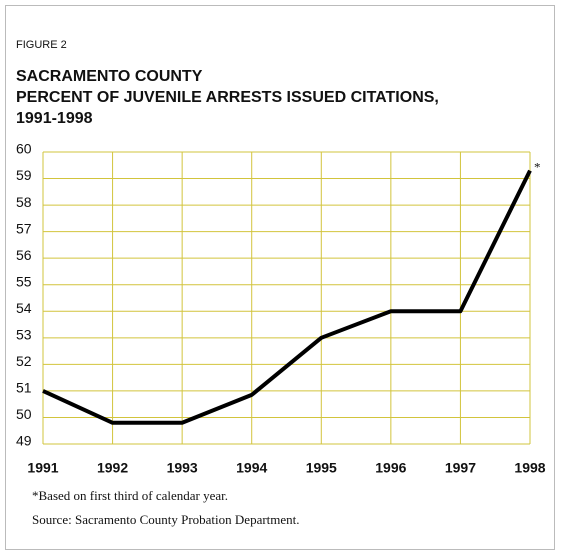  I want to click on y-tick-label: 56, so click(24, 255).